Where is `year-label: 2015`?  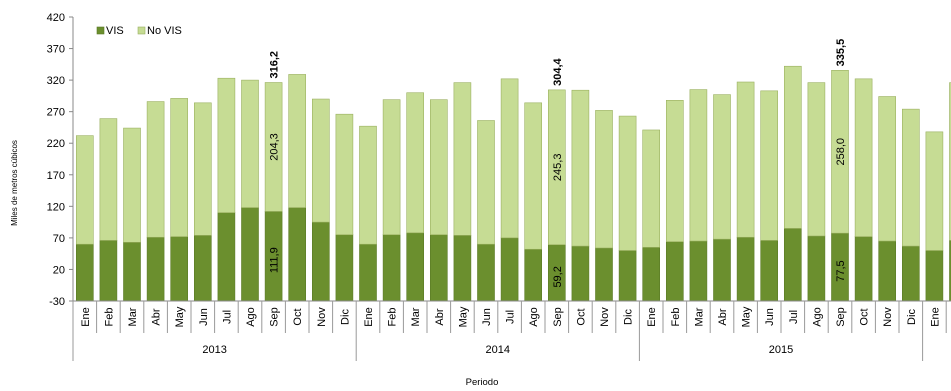 year-label: 2015 is located at coordinates (781, 350).